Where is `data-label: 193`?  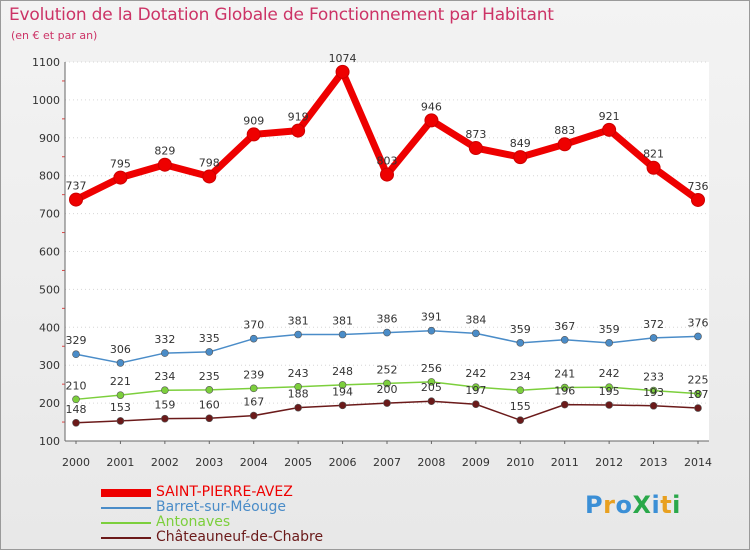
data-label: 193 is located at coordinates (653, 392).